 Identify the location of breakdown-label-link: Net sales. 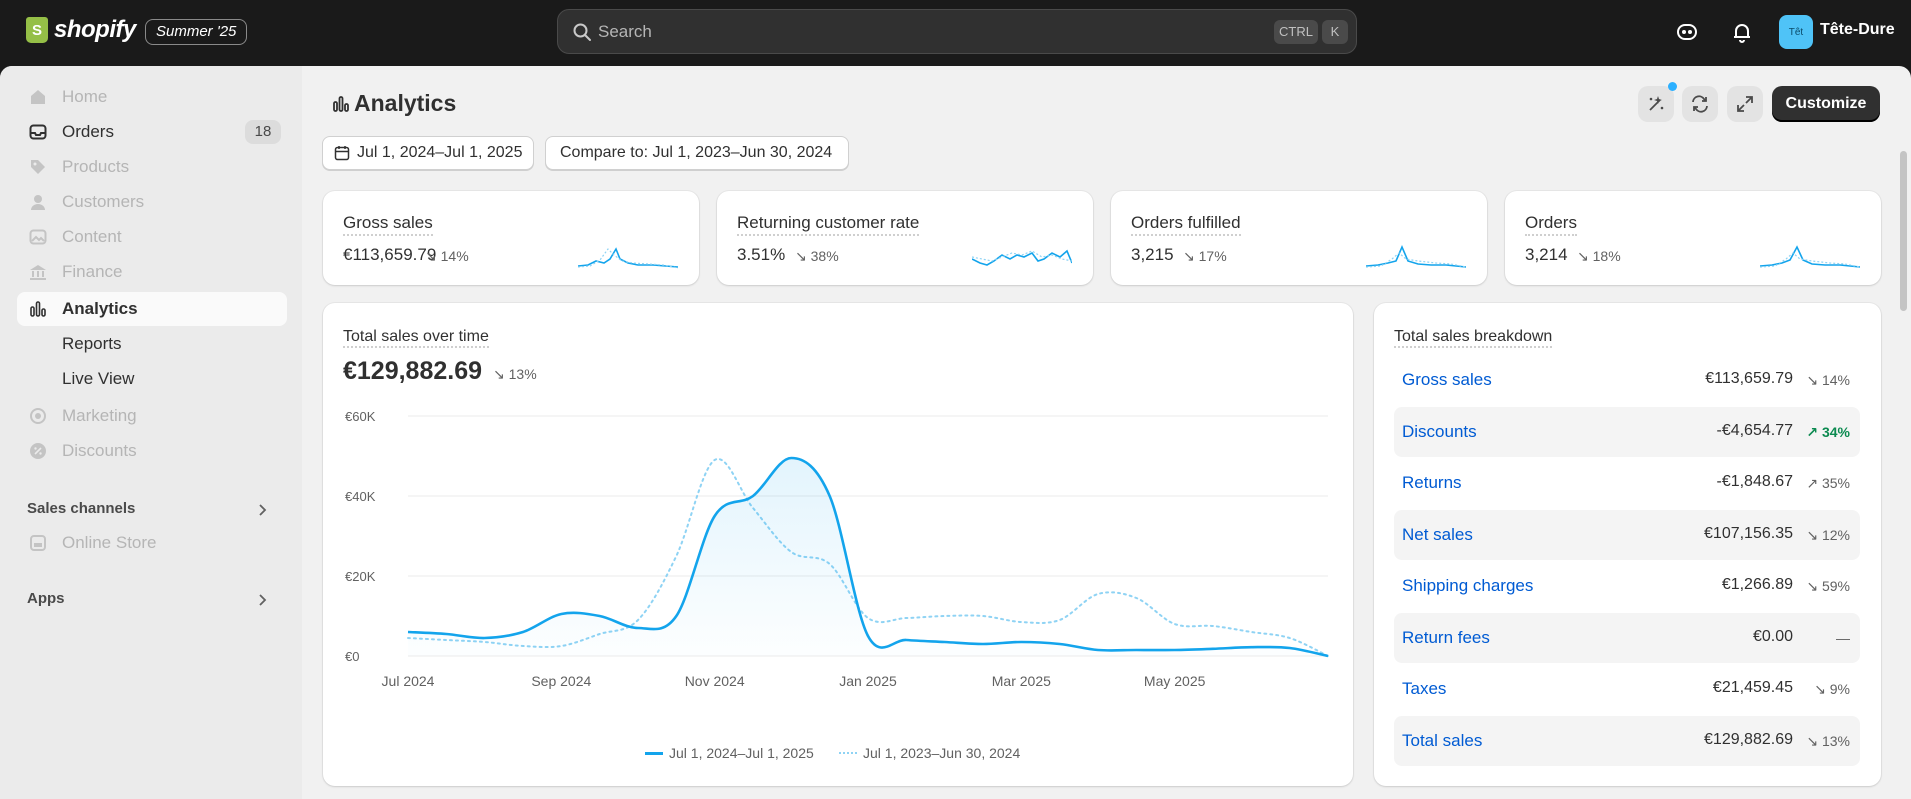
(1437, 534).